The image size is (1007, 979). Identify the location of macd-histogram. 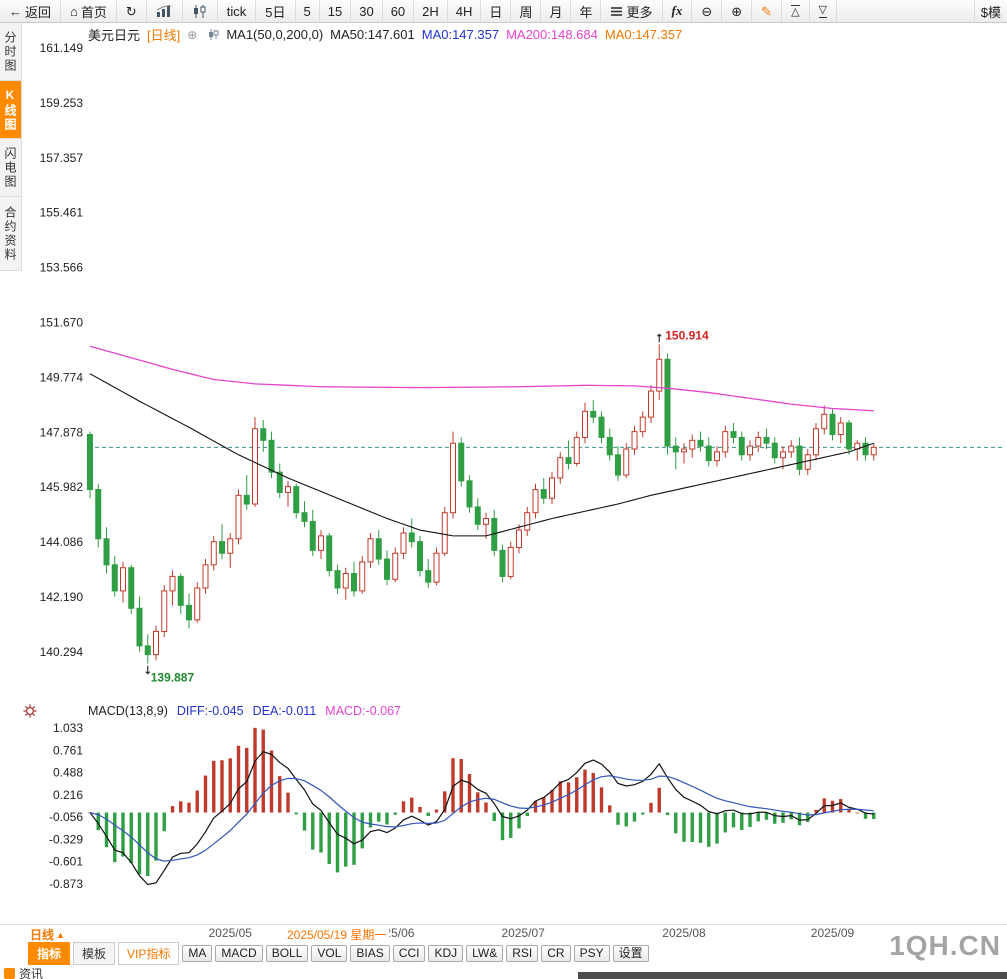
(482, 802).